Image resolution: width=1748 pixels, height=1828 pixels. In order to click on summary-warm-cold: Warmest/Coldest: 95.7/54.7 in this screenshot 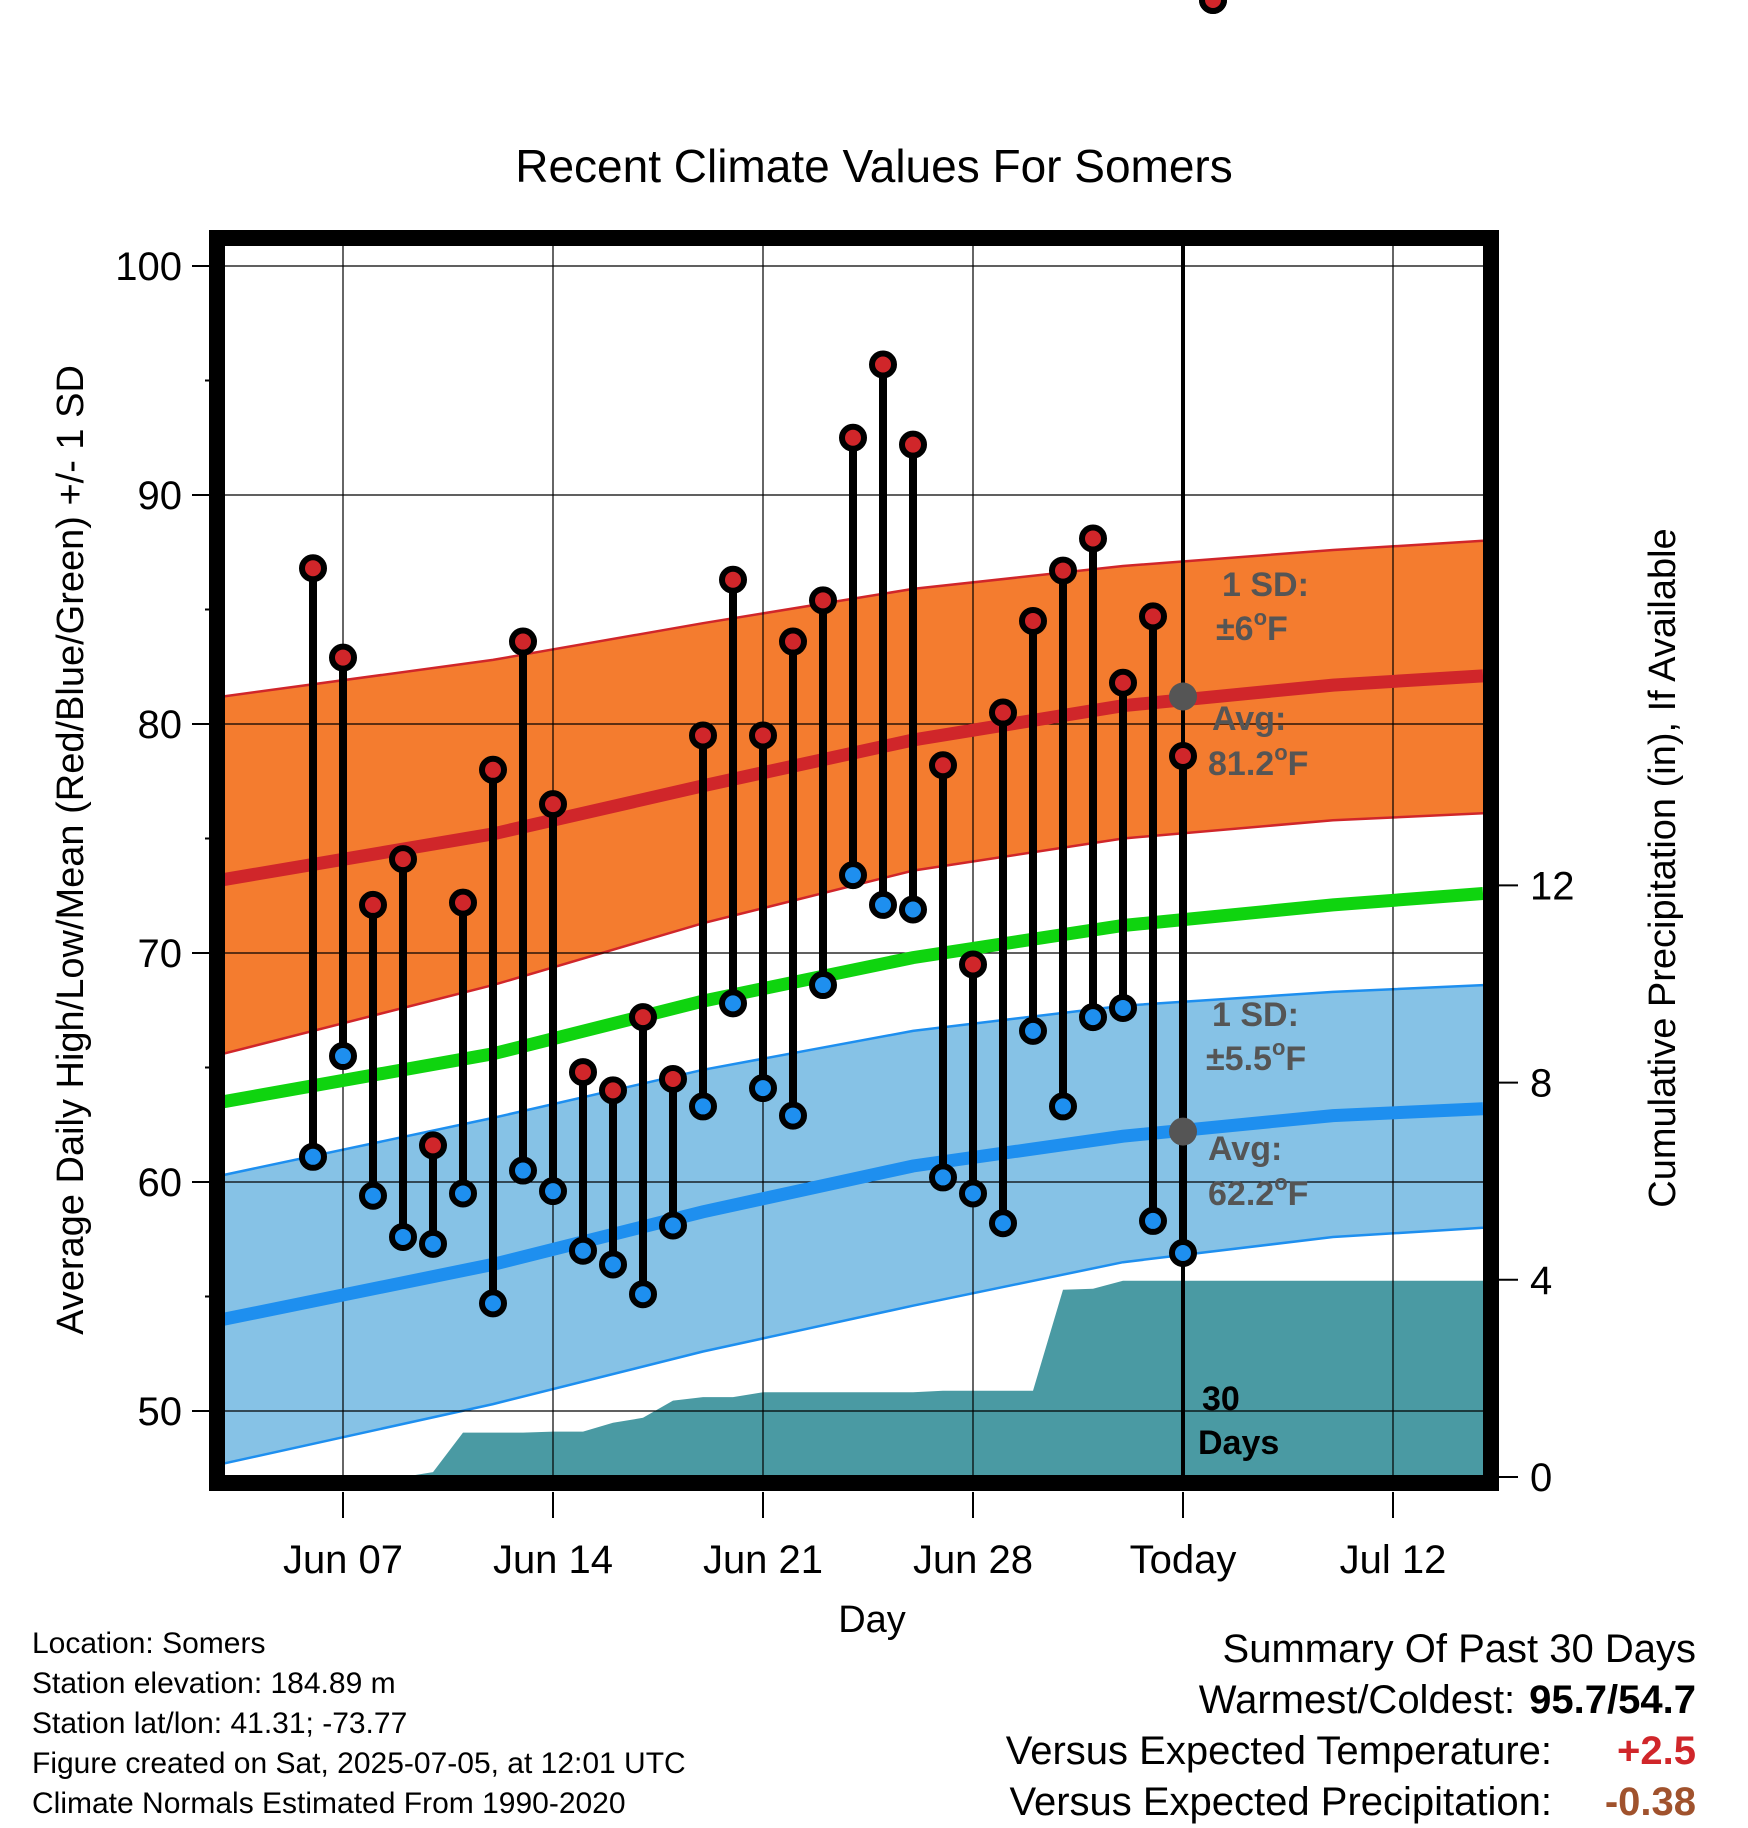, I will do `click(1351, 1700)`.